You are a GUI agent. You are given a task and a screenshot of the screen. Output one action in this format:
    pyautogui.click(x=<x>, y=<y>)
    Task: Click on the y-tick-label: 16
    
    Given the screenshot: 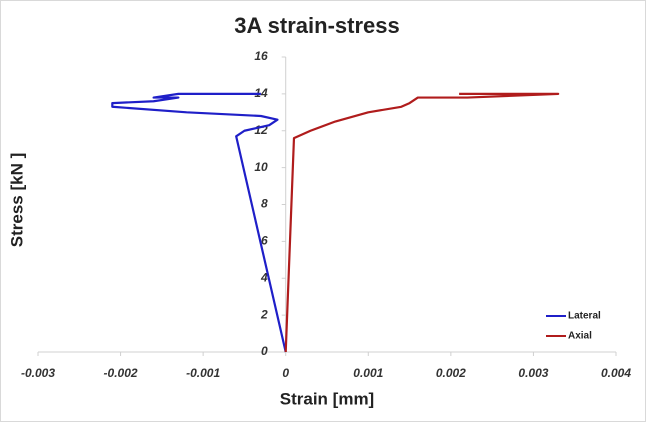 What is the action you would take?
    pyautogui.click(x=261, y=56)
    